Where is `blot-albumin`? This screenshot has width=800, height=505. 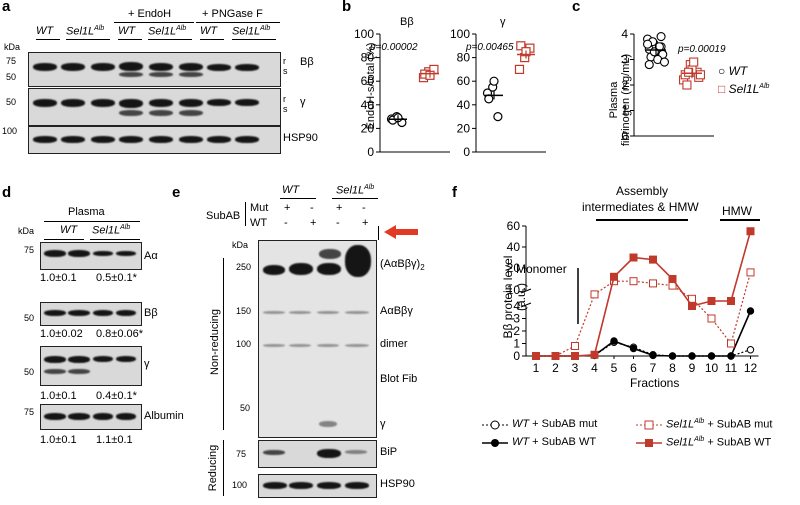
blot-albumin is located at coordinates (91, 417).